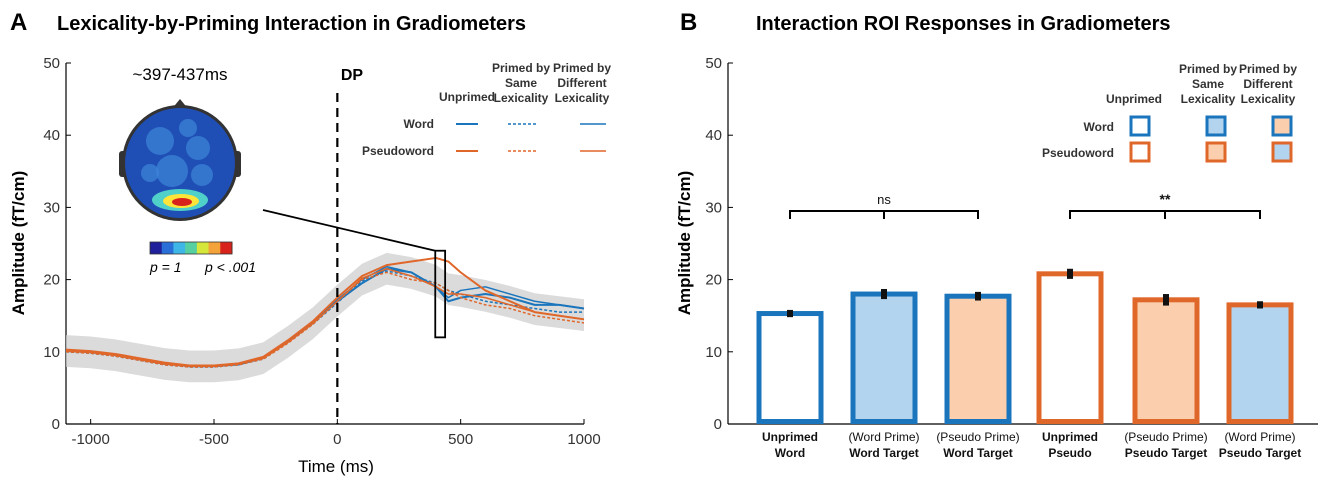 The width and height of the screenshot is (1335, 481). Describe the element at coordinates (1165, 437) in the screenshot. I see `bar-category-label-line1: (Pseudo Prime)` at that location.